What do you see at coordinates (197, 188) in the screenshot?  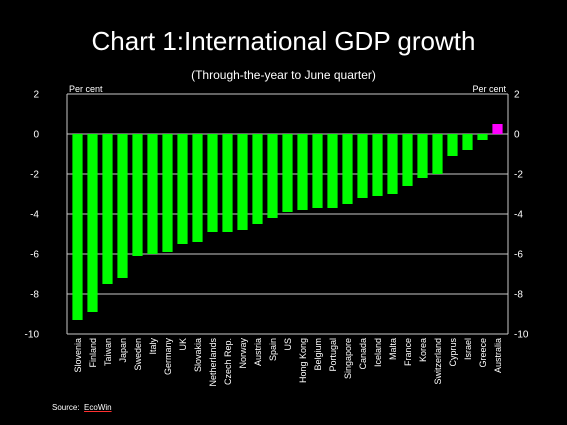 I see `bar-slovakia` at bounding box center [197, 188].